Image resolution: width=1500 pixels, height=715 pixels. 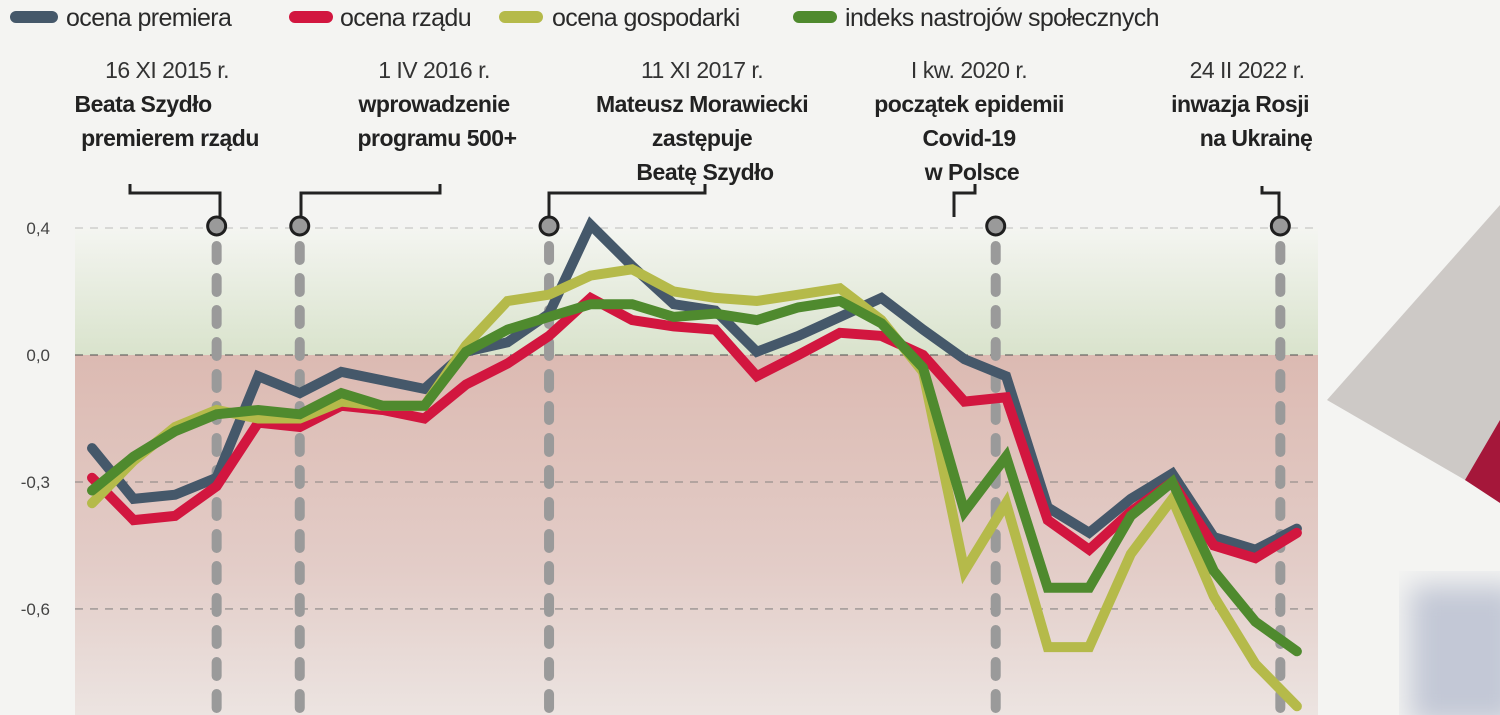 I want to click on legend-label: ocena gospodarki, so click(x=646, y=18).